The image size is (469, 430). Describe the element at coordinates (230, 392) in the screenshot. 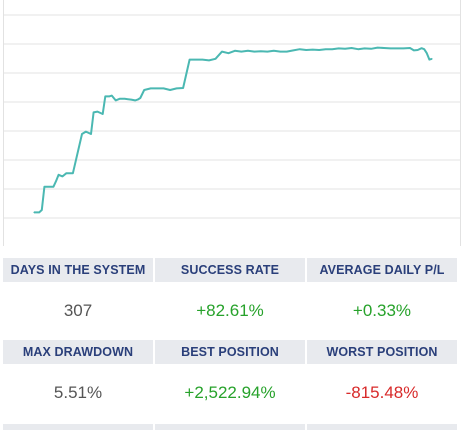

I see `stat-value: +2,522.94%` at that location.